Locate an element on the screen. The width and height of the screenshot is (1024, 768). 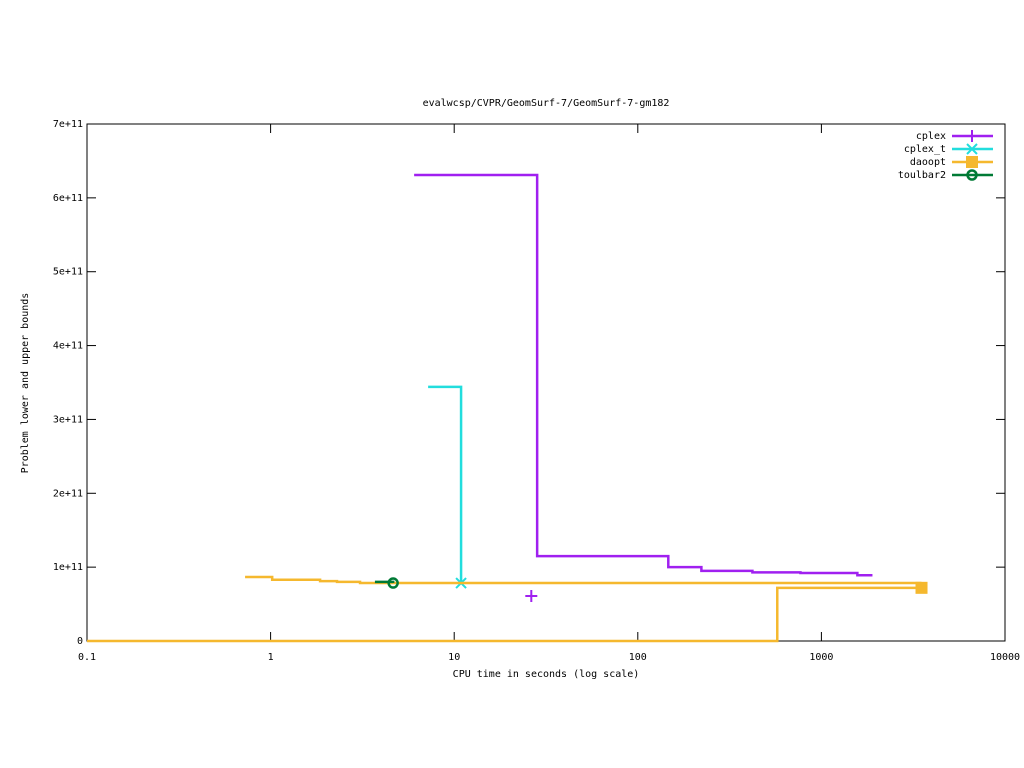
x-tick-label: 100 is located at coordinates (638, 657).